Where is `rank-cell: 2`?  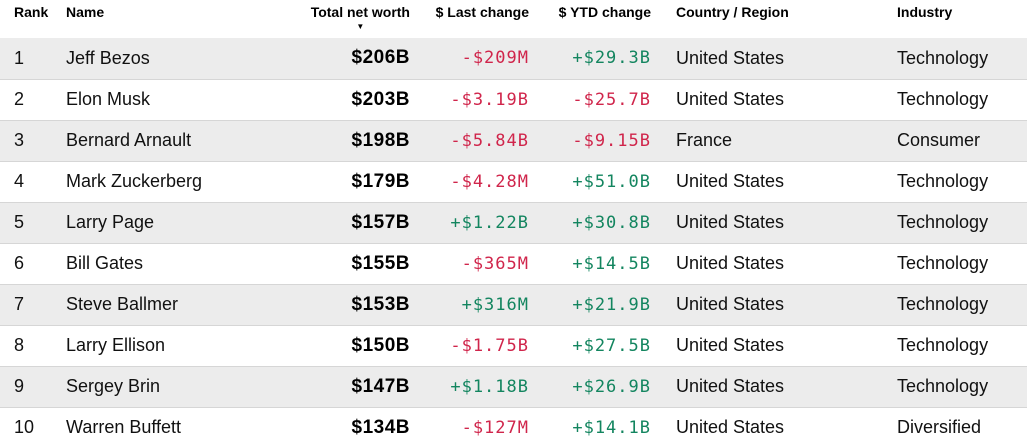 rank-cell: 2 is located at coordinates (19, 99).